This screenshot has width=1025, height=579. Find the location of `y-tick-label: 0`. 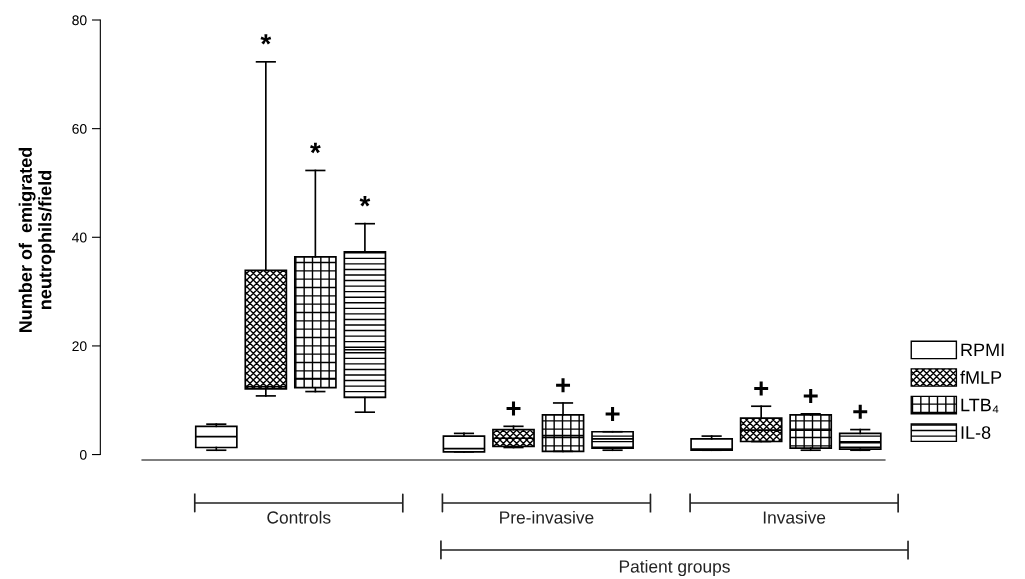

y-tick-label: 0 is located at coordinates (83, 454).